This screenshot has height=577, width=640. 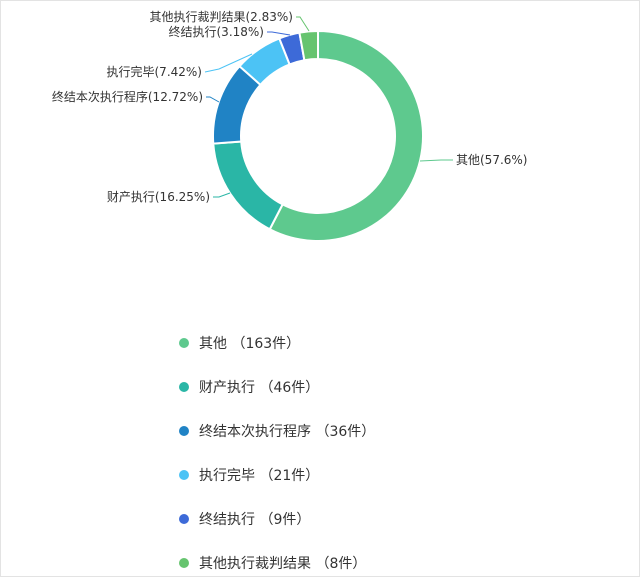 I want to click on pie-callout-label-other: 其他(57.6%), so click(x=492, y=160).